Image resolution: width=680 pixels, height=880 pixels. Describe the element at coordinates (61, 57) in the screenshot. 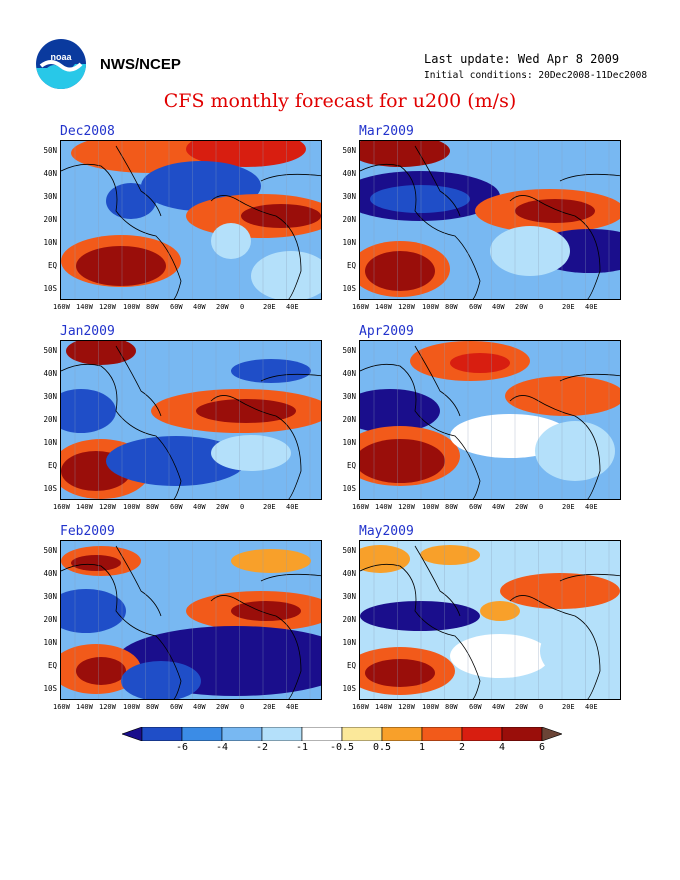

I see `svg-text: noaa` at that location.